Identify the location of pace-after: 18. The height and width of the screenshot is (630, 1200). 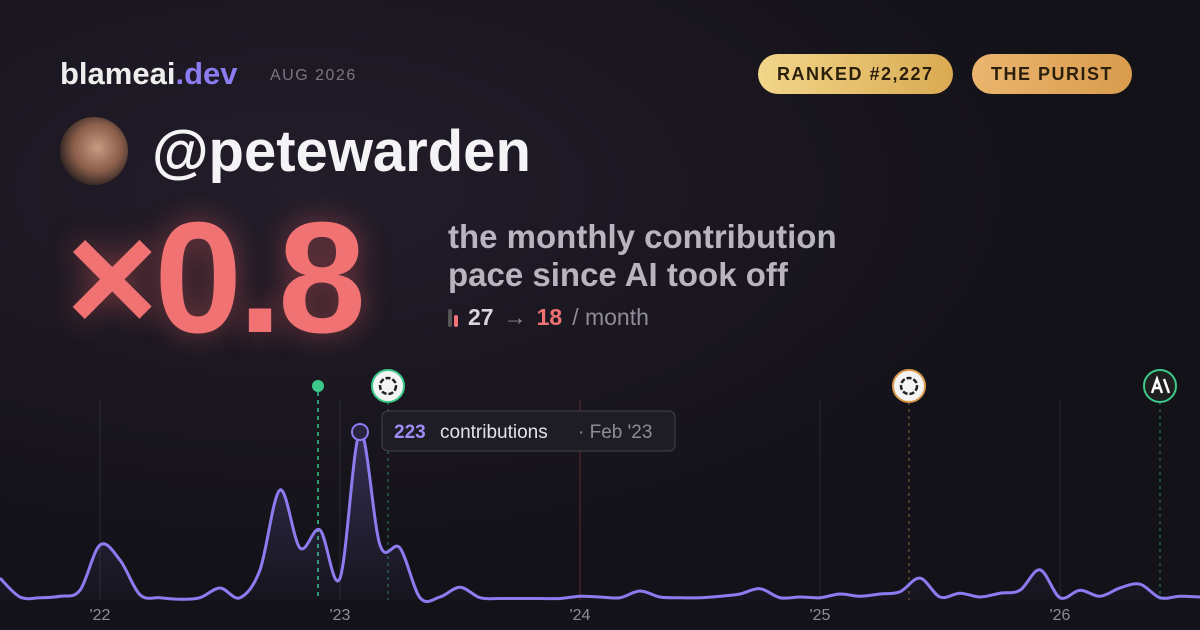
(549, 317).